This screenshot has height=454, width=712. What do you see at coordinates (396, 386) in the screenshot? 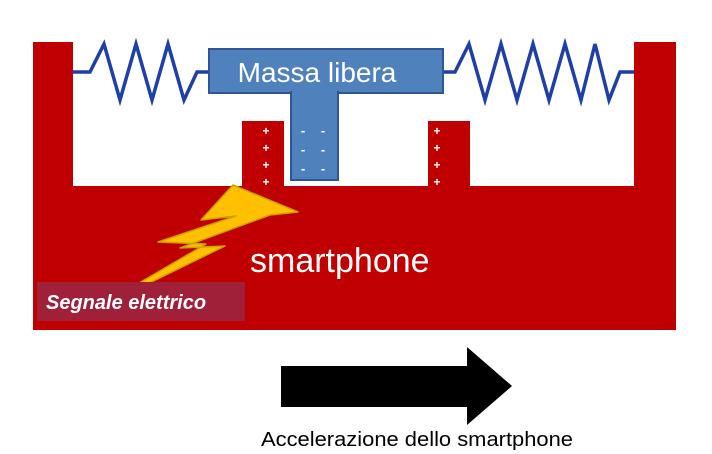
I see `arrow-right-icon` at bounding box center [396, 386].